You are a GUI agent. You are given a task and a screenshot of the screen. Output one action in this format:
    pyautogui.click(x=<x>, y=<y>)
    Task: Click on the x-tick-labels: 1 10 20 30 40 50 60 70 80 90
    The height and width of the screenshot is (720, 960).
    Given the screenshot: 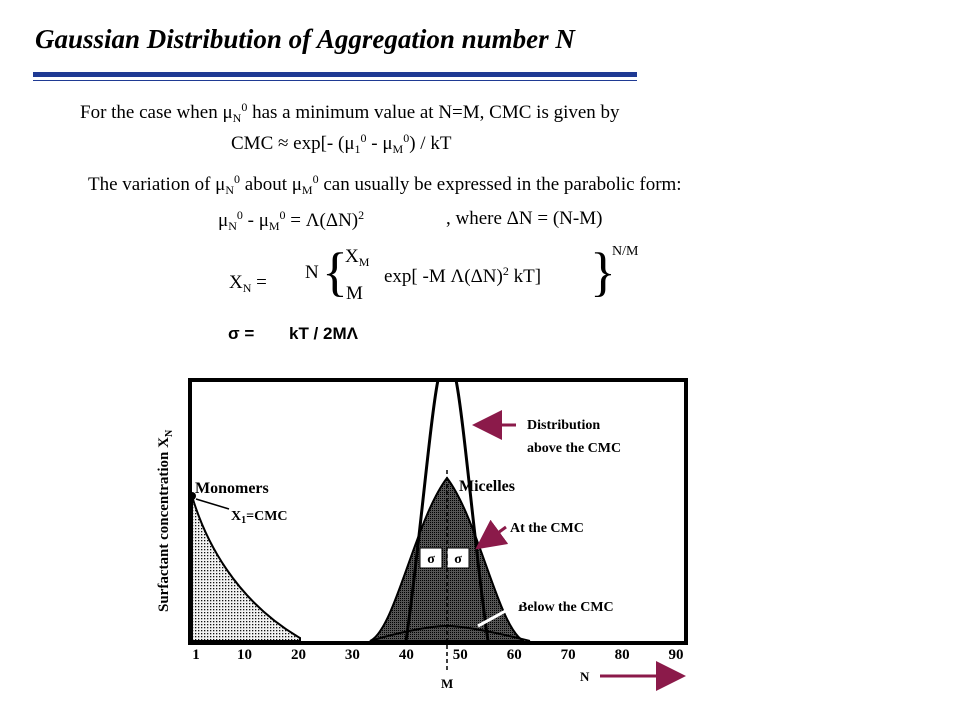 What is the action you would take?
    pyautogui.click(x=437, y=655)
    